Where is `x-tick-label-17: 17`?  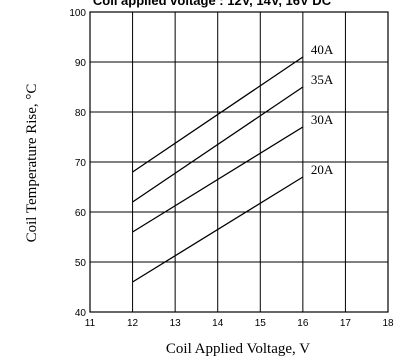
x-tick-label-17: 17 is located at coordinates (346, 323).